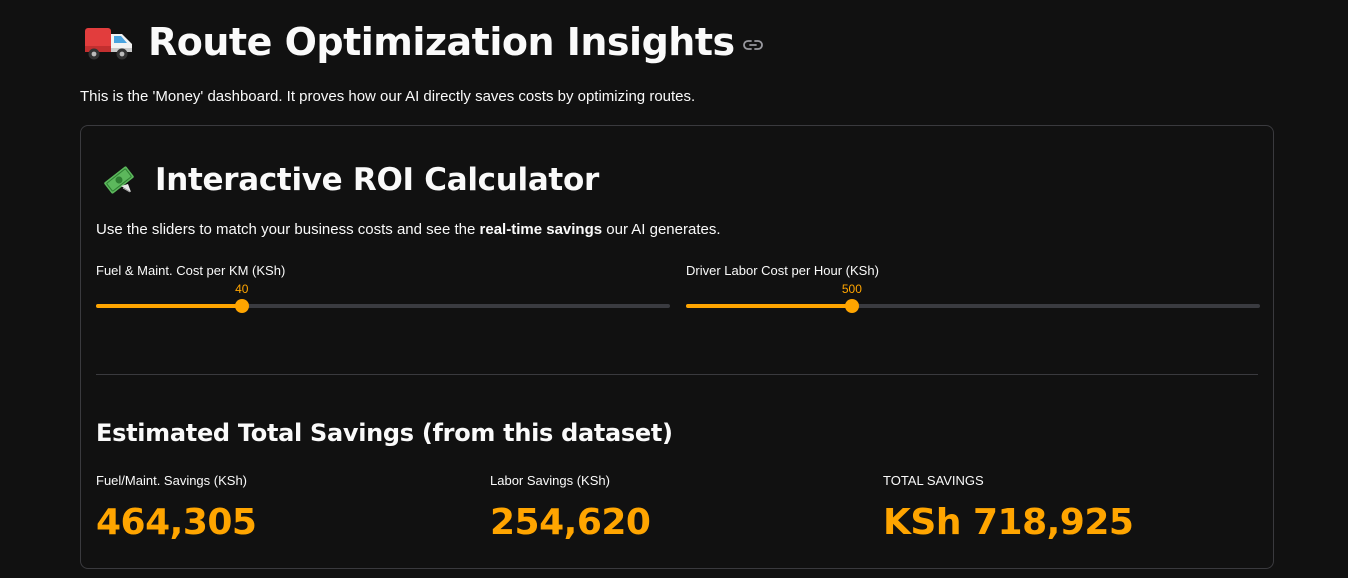 The image size is (1348, 578). I want to click on page-header: Route Optimization Insights, so click(423, 42).